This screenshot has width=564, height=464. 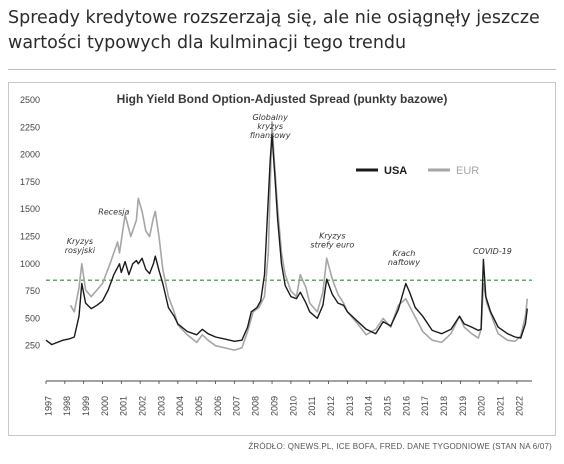 I want to click on x-tick-label: 2004, so click(x=180, y=406).